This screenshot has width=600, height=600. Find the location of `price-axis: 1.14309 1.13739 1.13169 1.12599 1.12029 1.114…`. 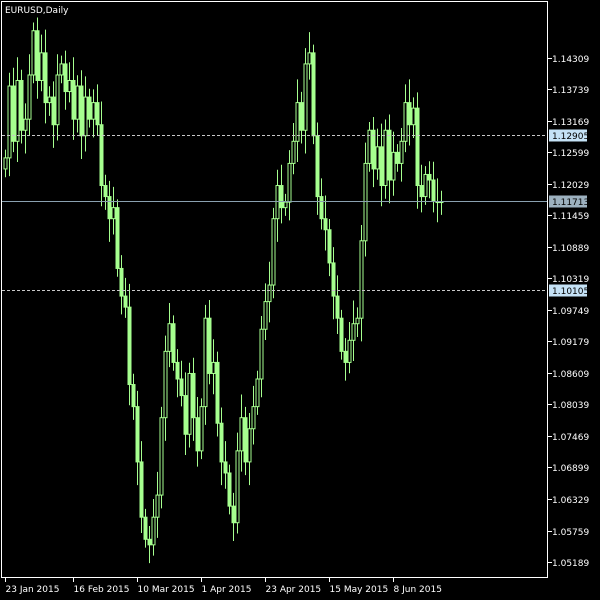

price-axis: 1.14309 1.13739 1.13169 1.12599 1.12029 1.114… is located at coordinates (568, 312).